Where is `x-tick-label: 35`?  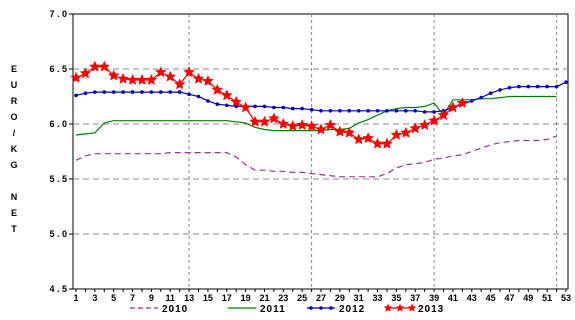
x-tick-label: 35 is located at coordinates (396, 298).